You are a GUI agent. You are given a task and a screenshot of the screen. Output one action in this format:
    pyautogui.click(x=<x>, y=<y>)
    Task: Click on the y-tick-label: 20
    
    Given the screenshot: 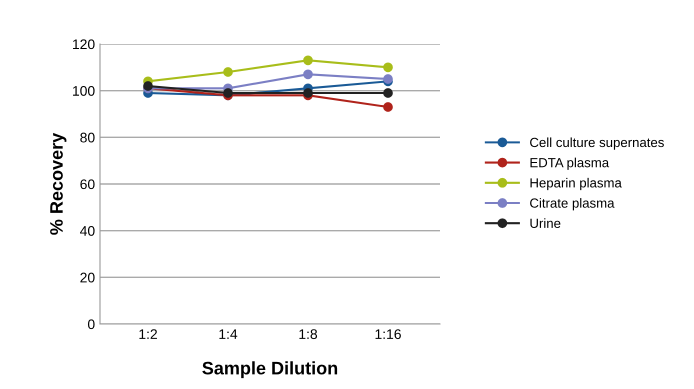 What is the action you would take?
    pyautogui.click(x=87, y=277)
    